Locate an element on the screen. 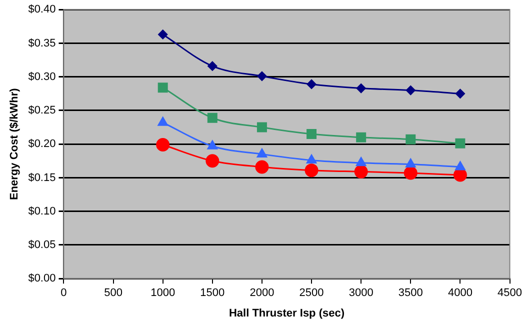  x-tick-label: 4000 is located at coordinates (460, 293).